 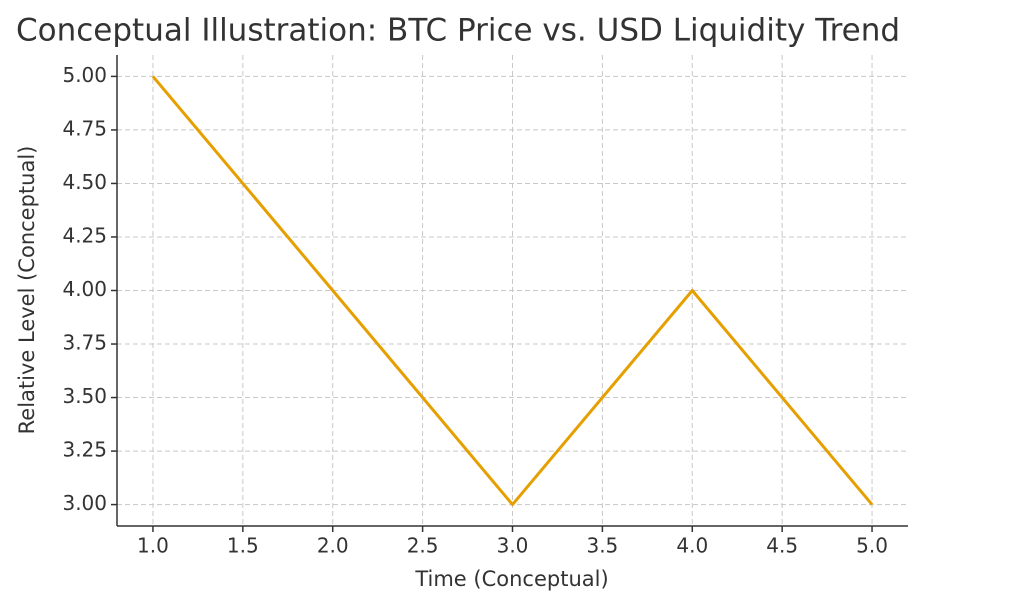 What do you see at coordinates (84, 503) in the screenshot?
I see `y-tick-label: 3.00` at bounding box center [84, 503].